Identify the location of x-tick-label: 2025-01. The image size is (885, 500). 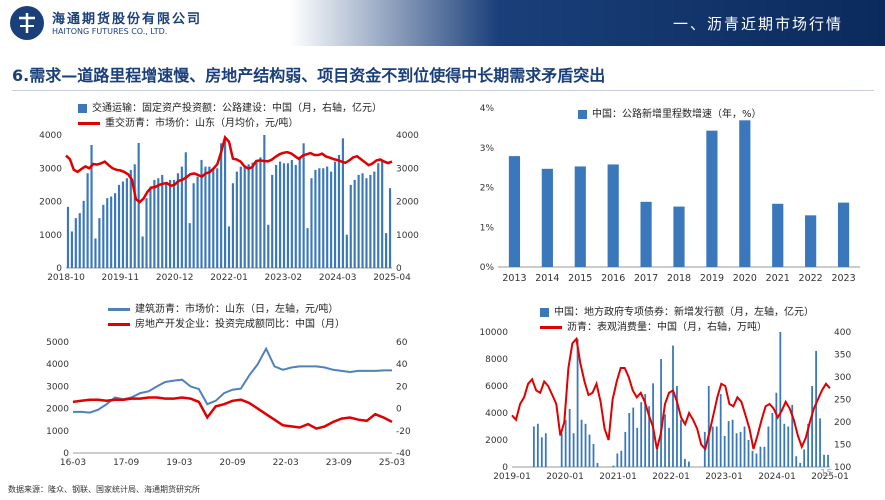
(830, 477).